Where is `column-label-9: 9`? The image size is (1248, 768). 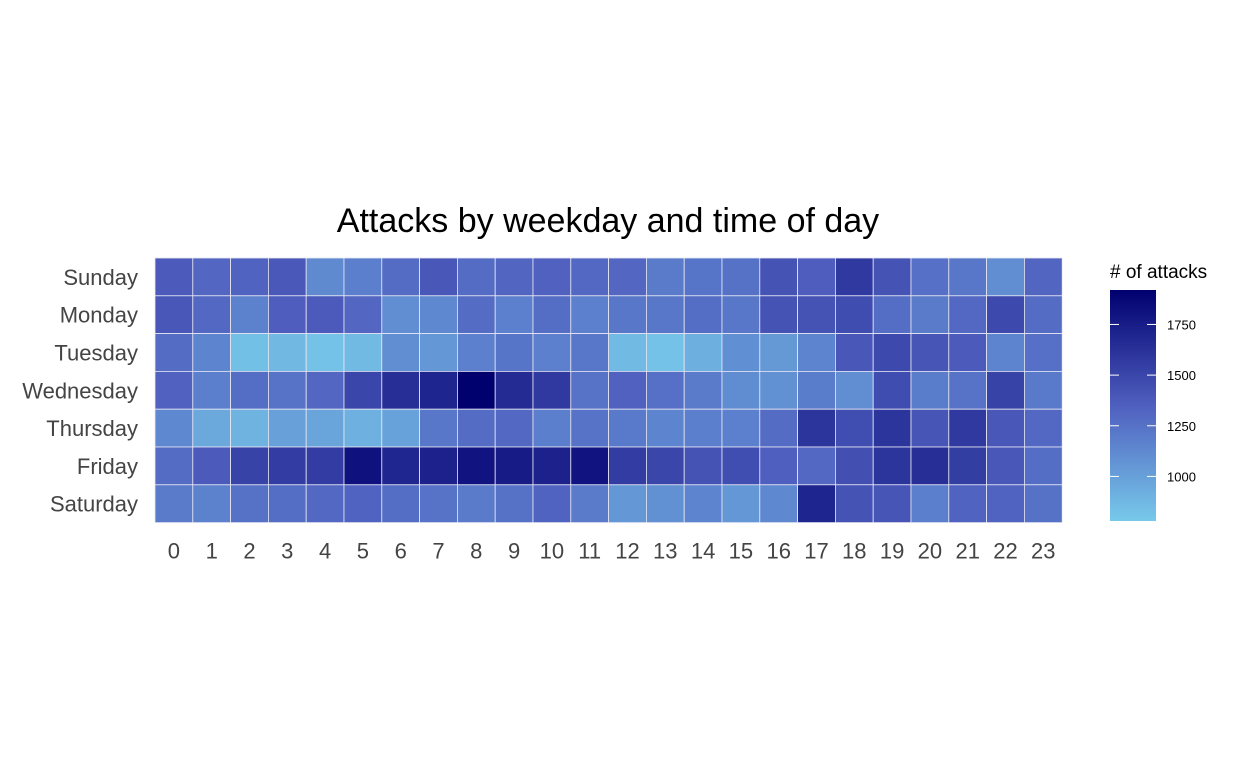 column-label-9: 9 is located at coordinates (514, 551).